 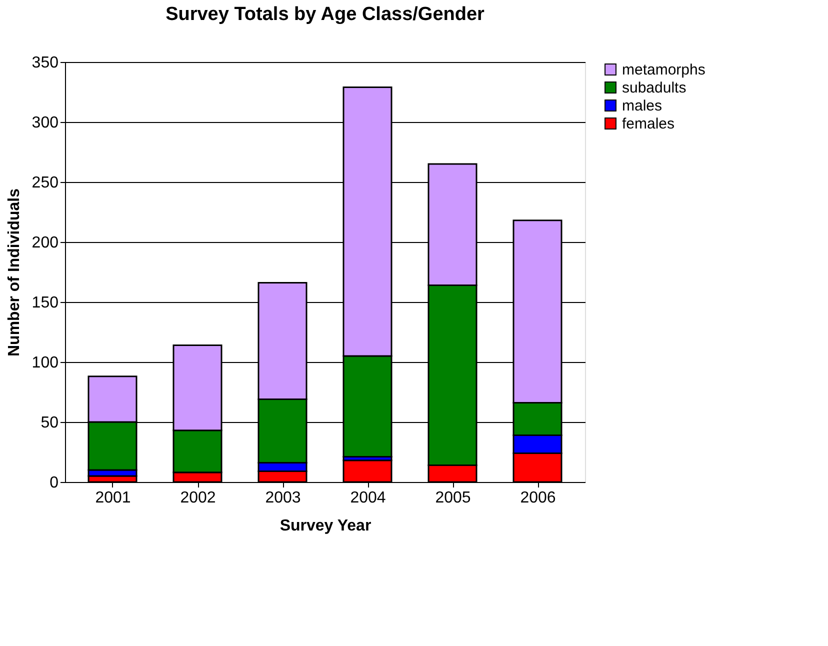 I want to click on y-tick-label: 250, so click(x=45, y=183).